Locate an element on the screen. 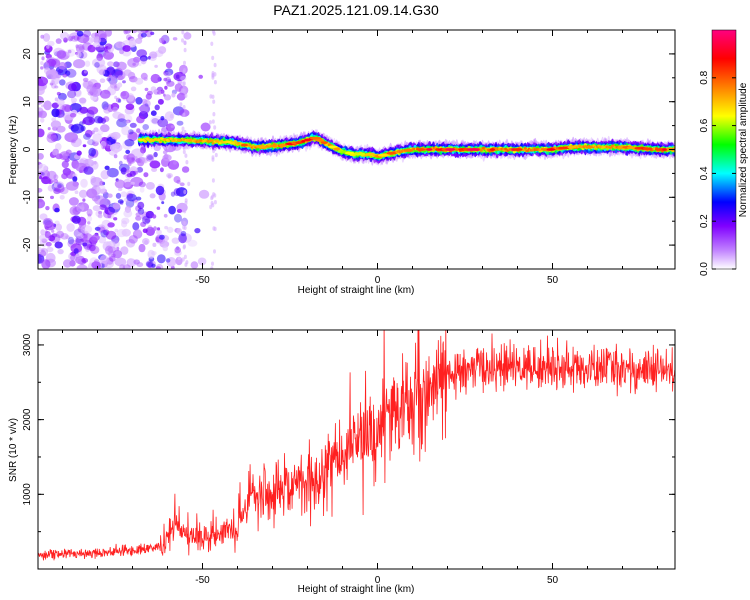 Image resolution: width=750 pixels, height=600 pixels. top-y-tick-label: 20 is located at coordinates (27, 54).